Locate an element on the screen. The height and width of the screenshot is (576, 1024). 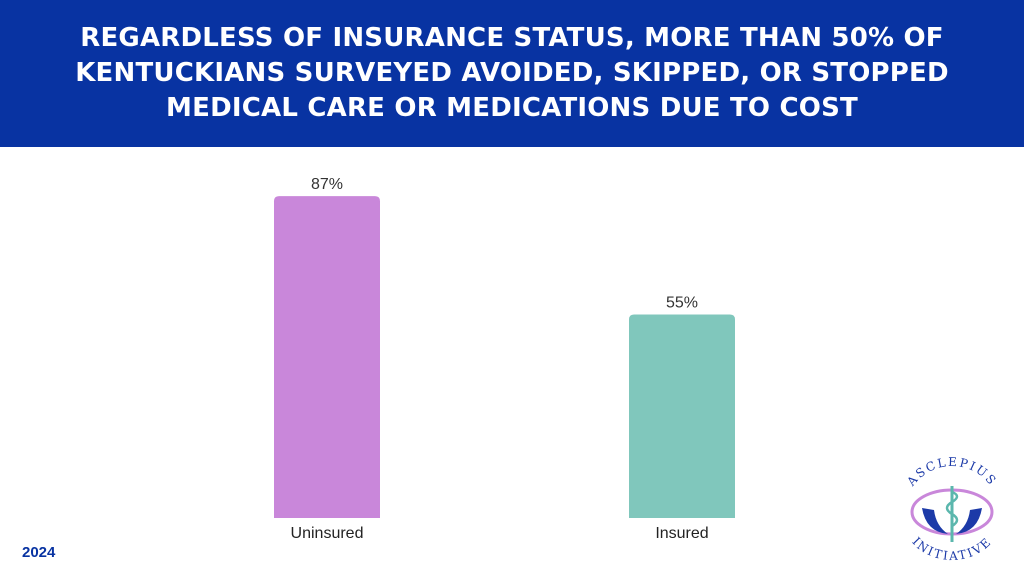
category-label-insured: Insured is located at coordinates (681, 533).